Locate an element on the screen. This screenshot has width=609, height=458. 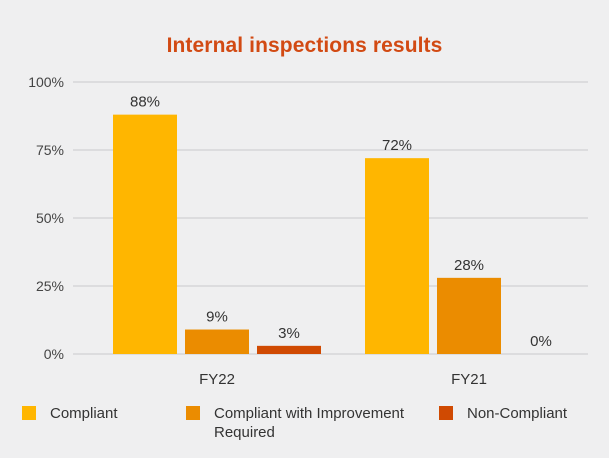
bar-fy21-compliant is located at coordinates (397, 256).